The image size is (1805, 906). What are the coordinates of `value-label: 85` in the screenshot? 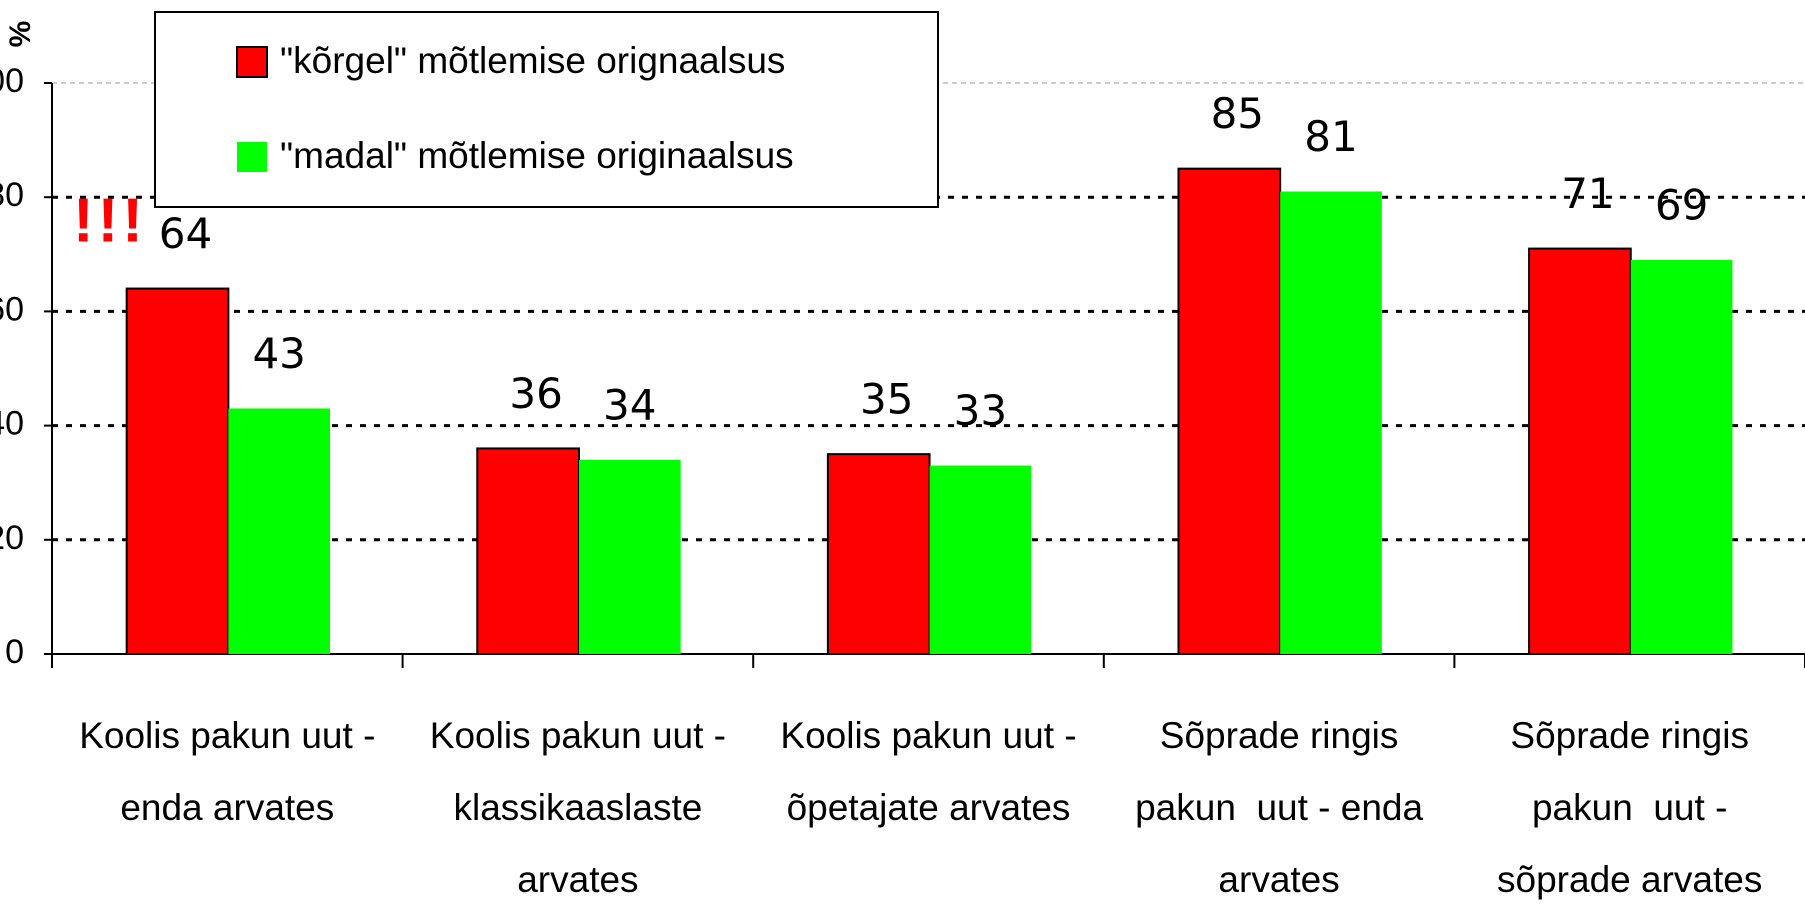 It's located at (1237, 113).